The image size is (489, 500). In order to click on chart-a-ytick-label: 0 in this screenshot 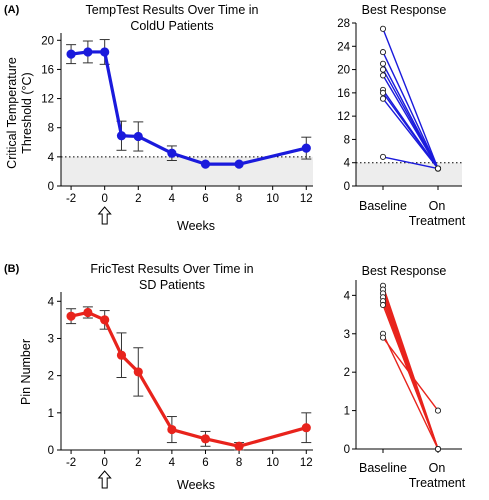, I will do `click(51, 187)`.